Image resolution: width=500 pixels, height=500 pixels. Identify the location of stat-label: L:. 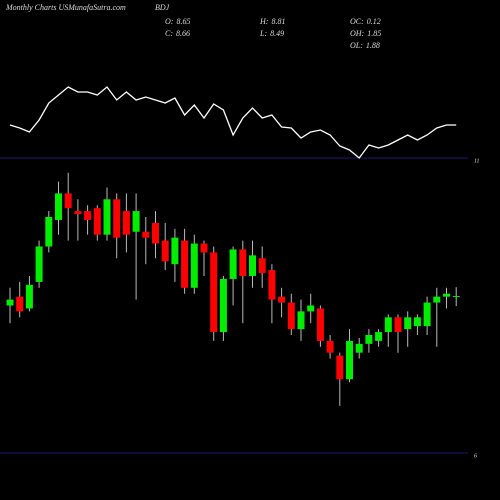
(263, 33).